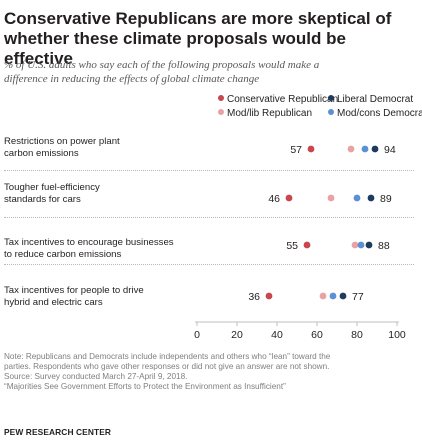 The height and width of the screenshot is (444, 422). Describe the element at coordinates (390, 150) in the screenshot. I see `data-label-max: 94` at that location.